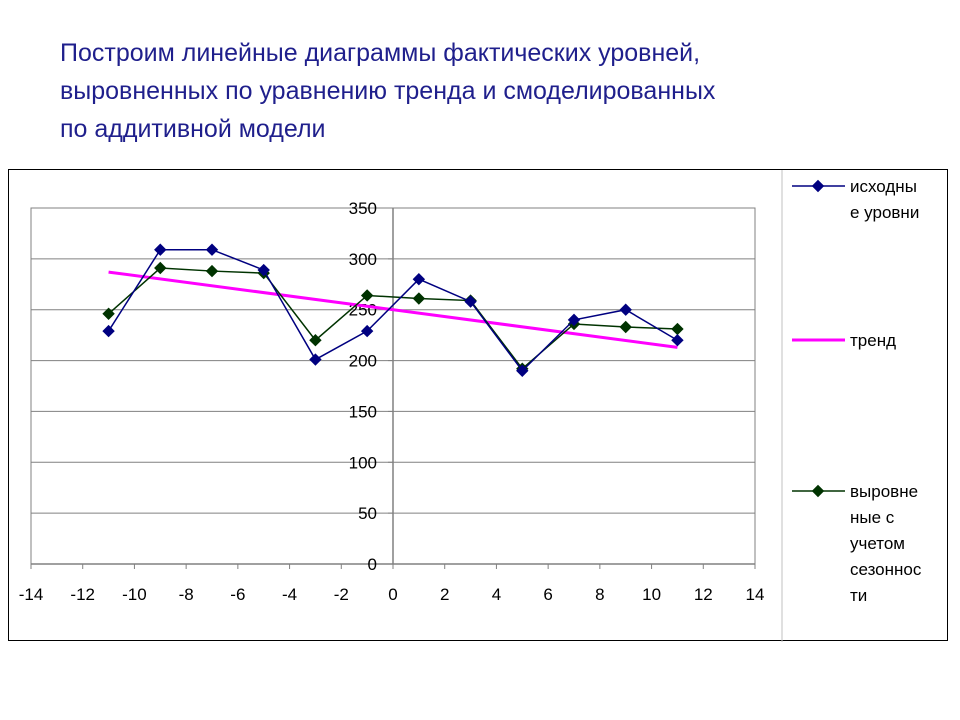 The width and height of the screenshot is (960, 720). I want to click on series, so click(393, 310).